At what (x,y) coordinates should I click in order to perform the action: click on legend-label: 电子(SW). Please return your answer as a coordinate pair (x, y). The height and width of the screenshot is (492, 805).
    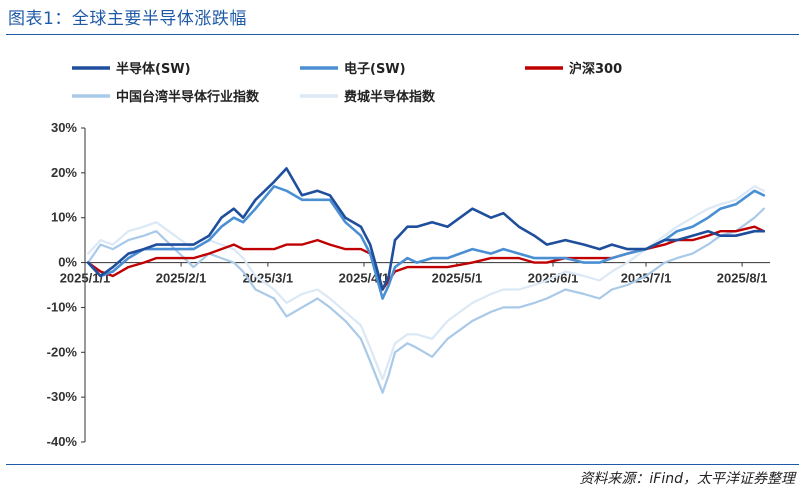
    Looking at the image, I should click on (375, 69).